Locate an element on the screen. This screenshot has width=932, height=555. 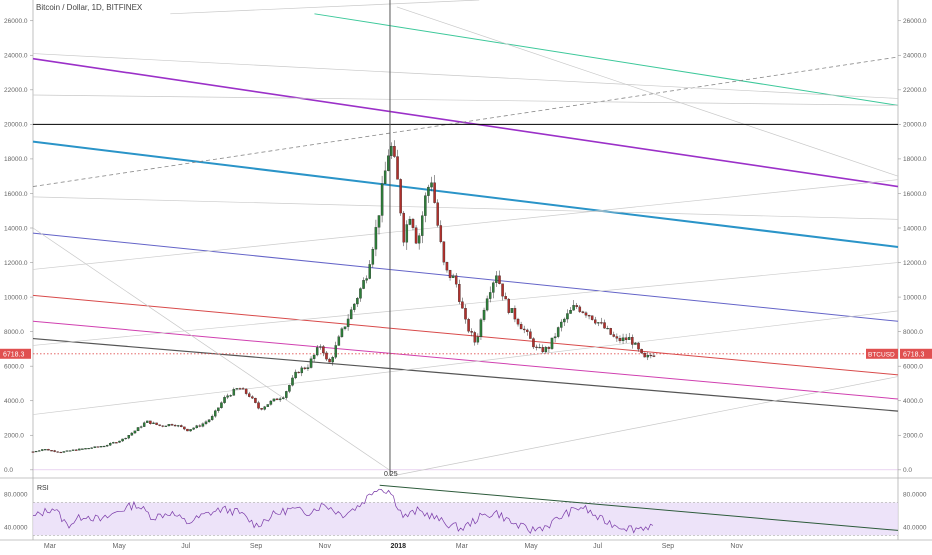
time-tick-label: Sep is located at coordinates (668, 546).